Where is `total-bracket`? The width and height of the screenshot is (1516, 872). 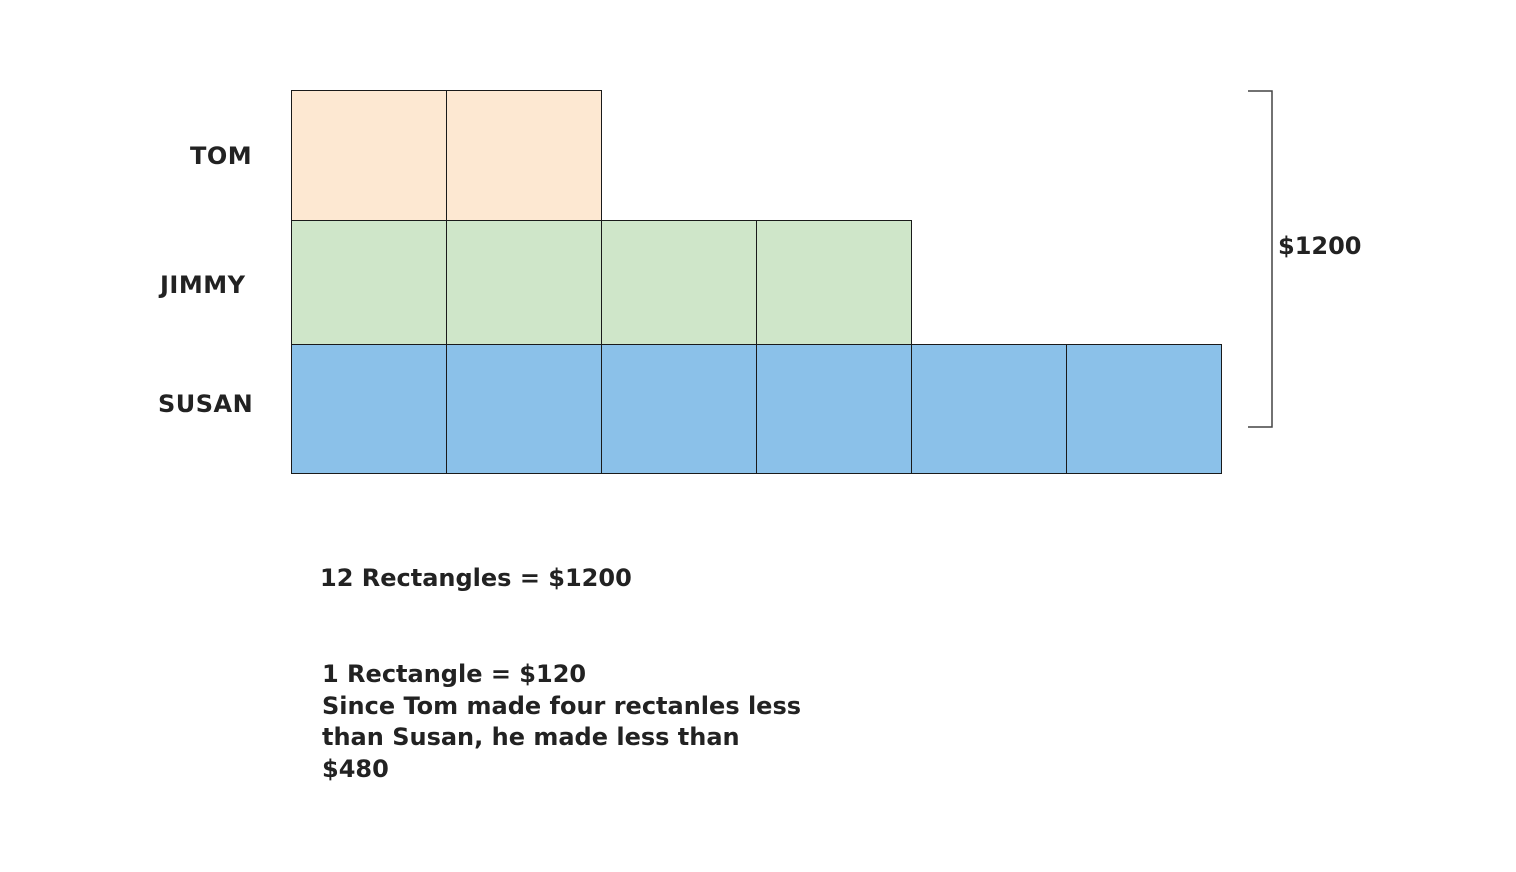
total-bracket is located at coordinates (1260, 259).